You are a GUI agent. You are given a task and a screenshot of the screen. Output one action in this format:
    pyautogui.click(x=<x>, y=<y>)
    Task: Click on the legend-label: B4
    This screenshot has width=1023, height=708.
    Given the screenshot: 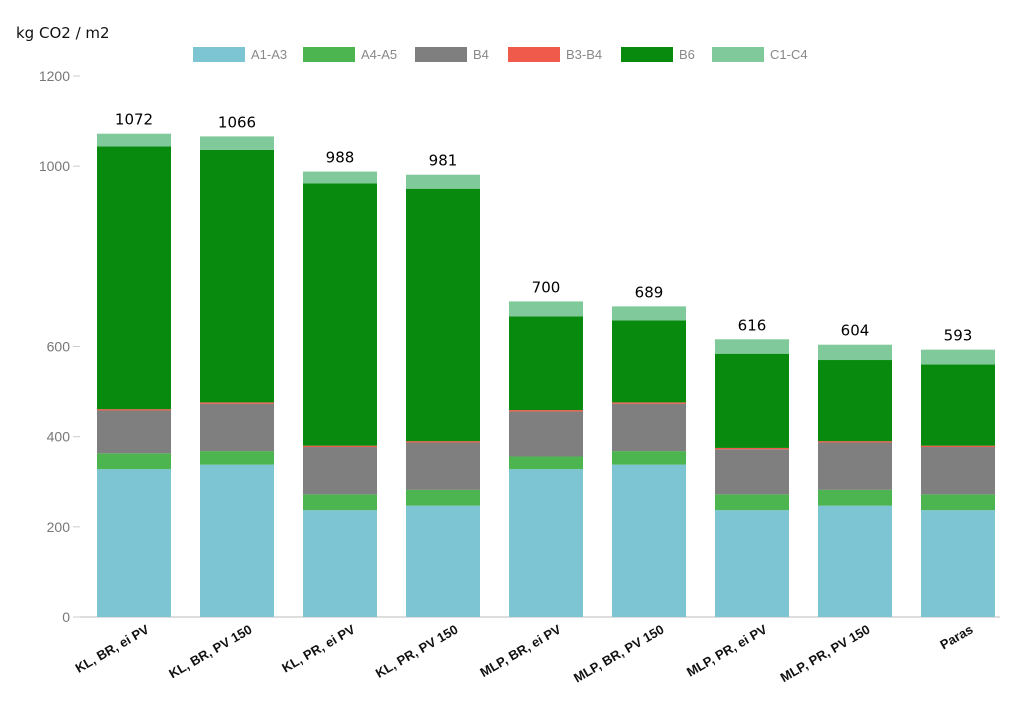 What is the action you would take?
    pyautogui.click(x=481, y=54)
    